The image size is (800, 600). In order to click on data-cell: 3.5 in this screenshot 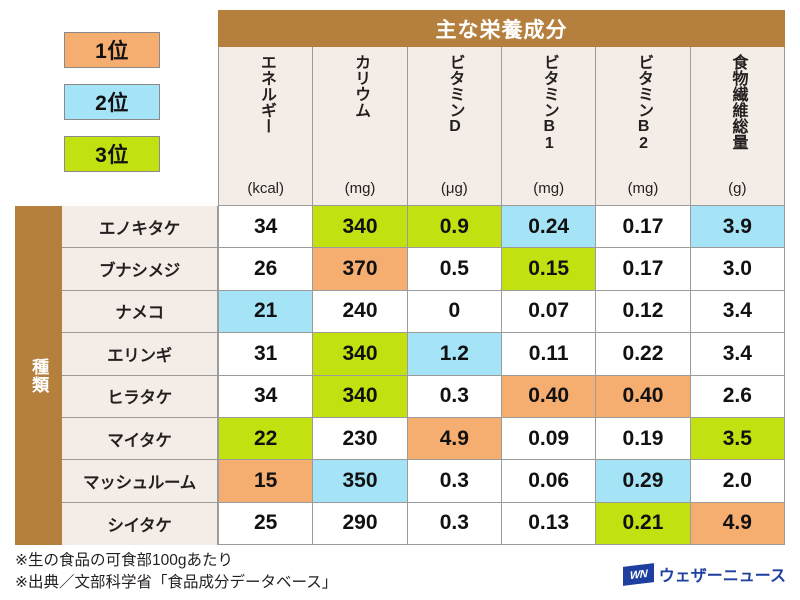, I will do `click(737, 439)`.